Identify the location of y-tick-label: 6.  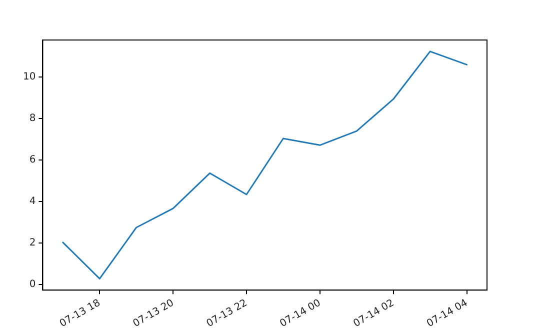
(32, 160).